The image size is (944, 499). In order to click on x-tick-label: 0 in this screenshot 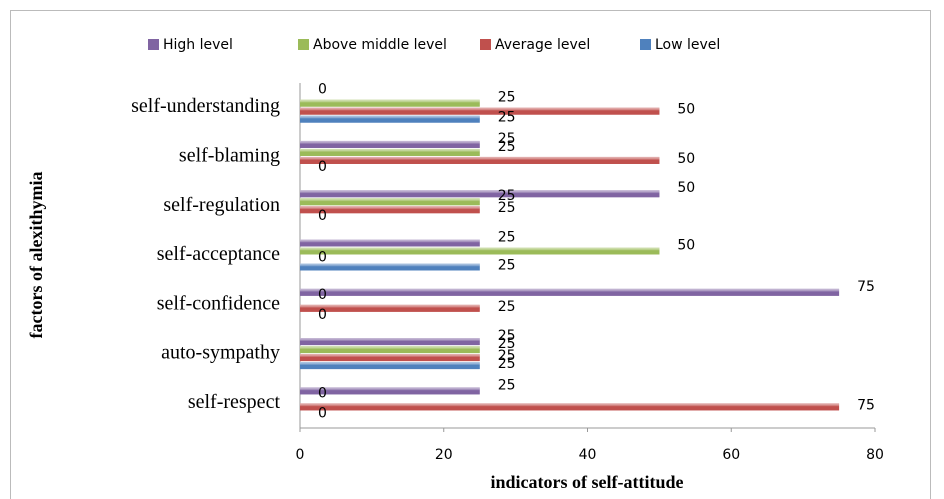, I will do `click(300, 455)`.